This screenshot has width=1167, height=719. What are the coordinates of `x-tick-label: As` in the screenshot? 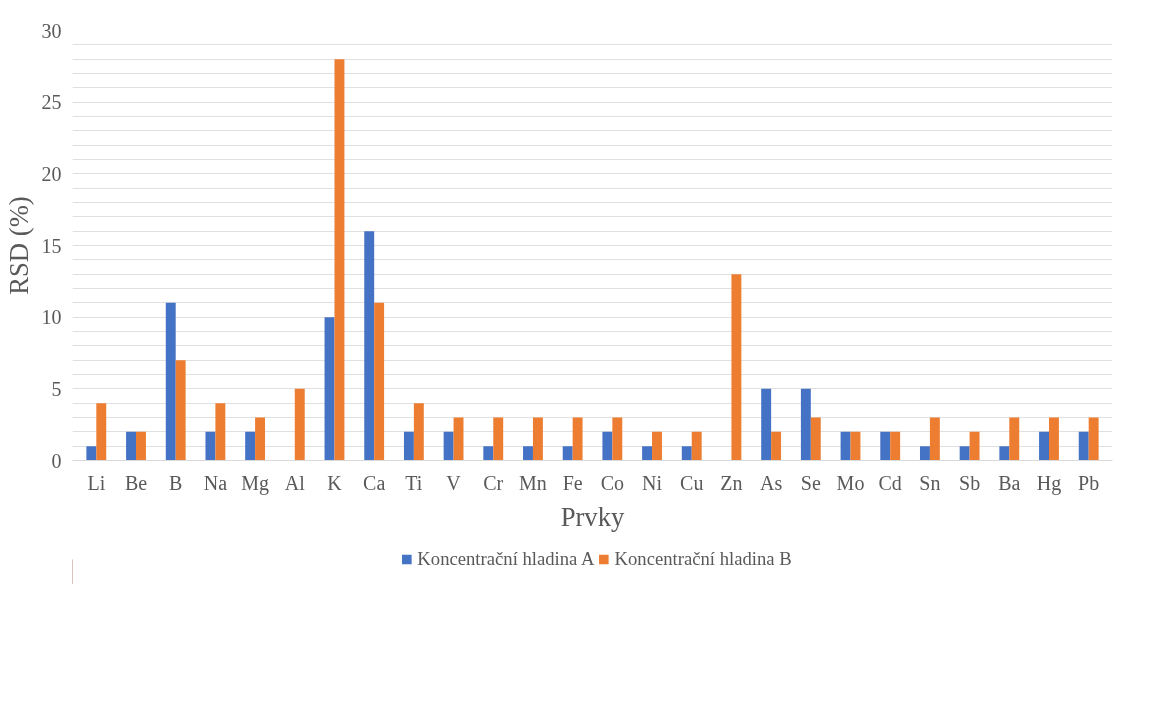 It's located at (771, 482).